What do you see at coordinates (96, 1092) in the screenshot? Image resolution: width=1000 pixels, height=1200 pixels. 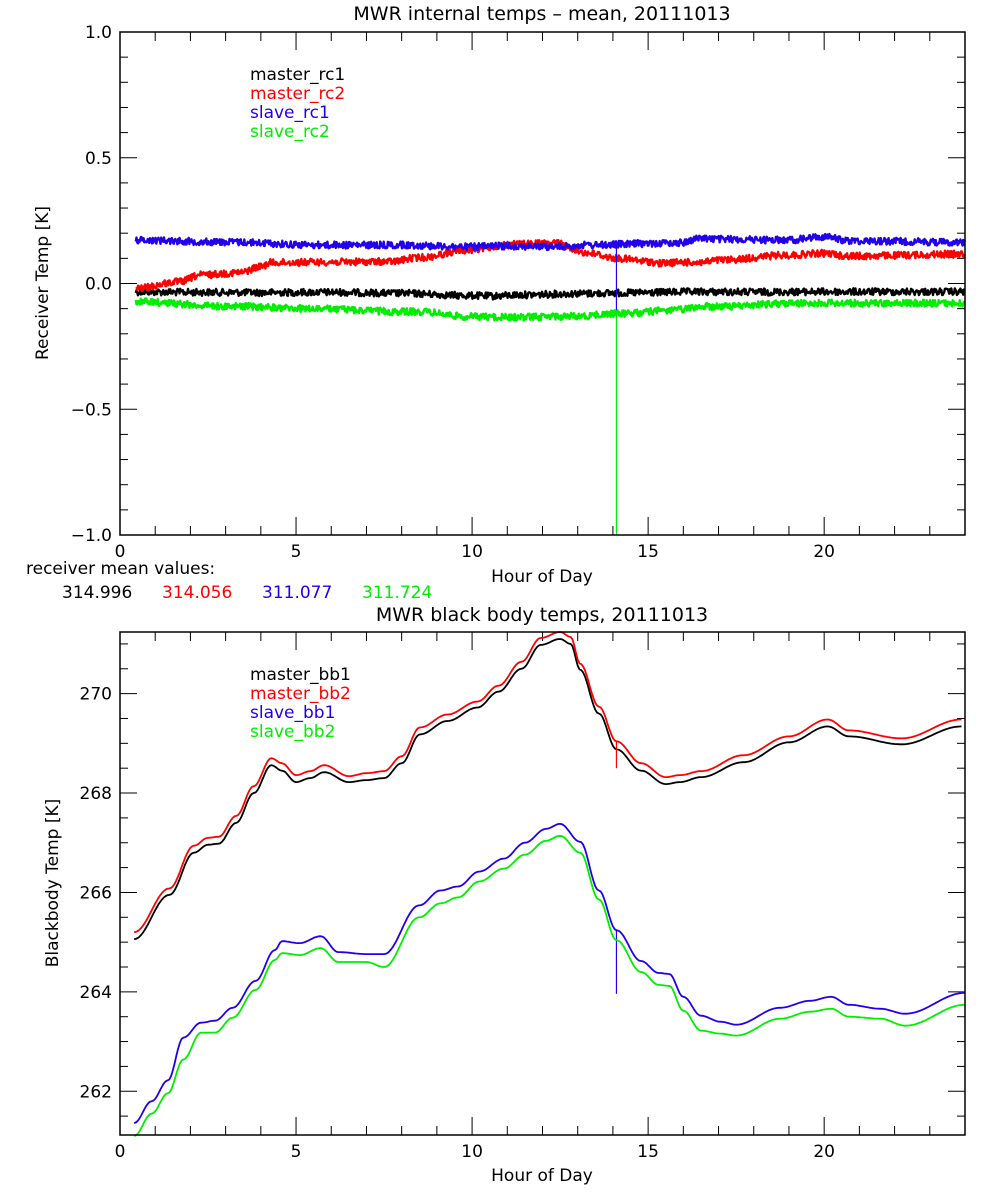 I see `y-tick-label: 262` at bounding box center [96, 1092].